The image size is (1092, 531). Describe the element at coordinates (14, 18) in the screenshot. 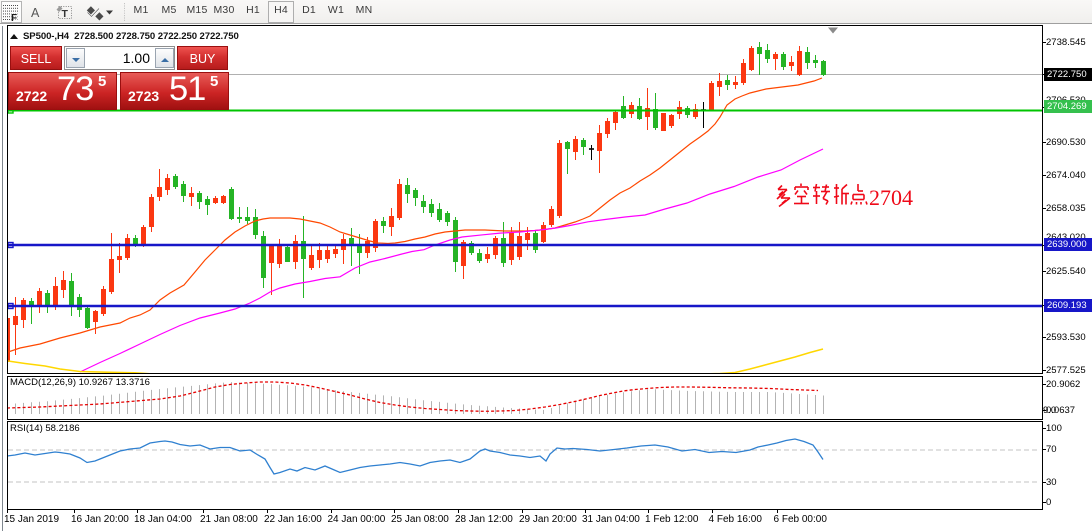

I see `svg-text: F` at that location.